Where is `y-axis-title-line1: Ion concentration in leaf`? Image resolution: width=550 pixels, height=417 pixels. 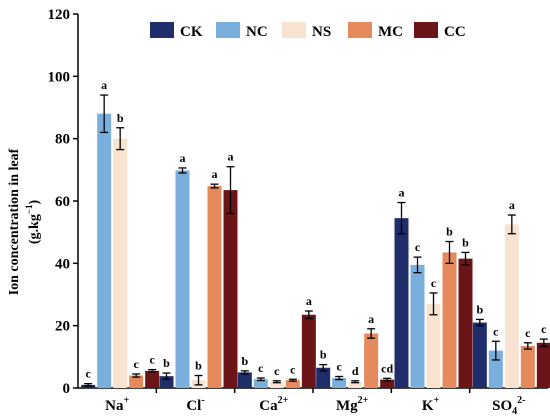 y-axis-title-line1: Ion concentration in leaf is located at coordinates (14, 221).